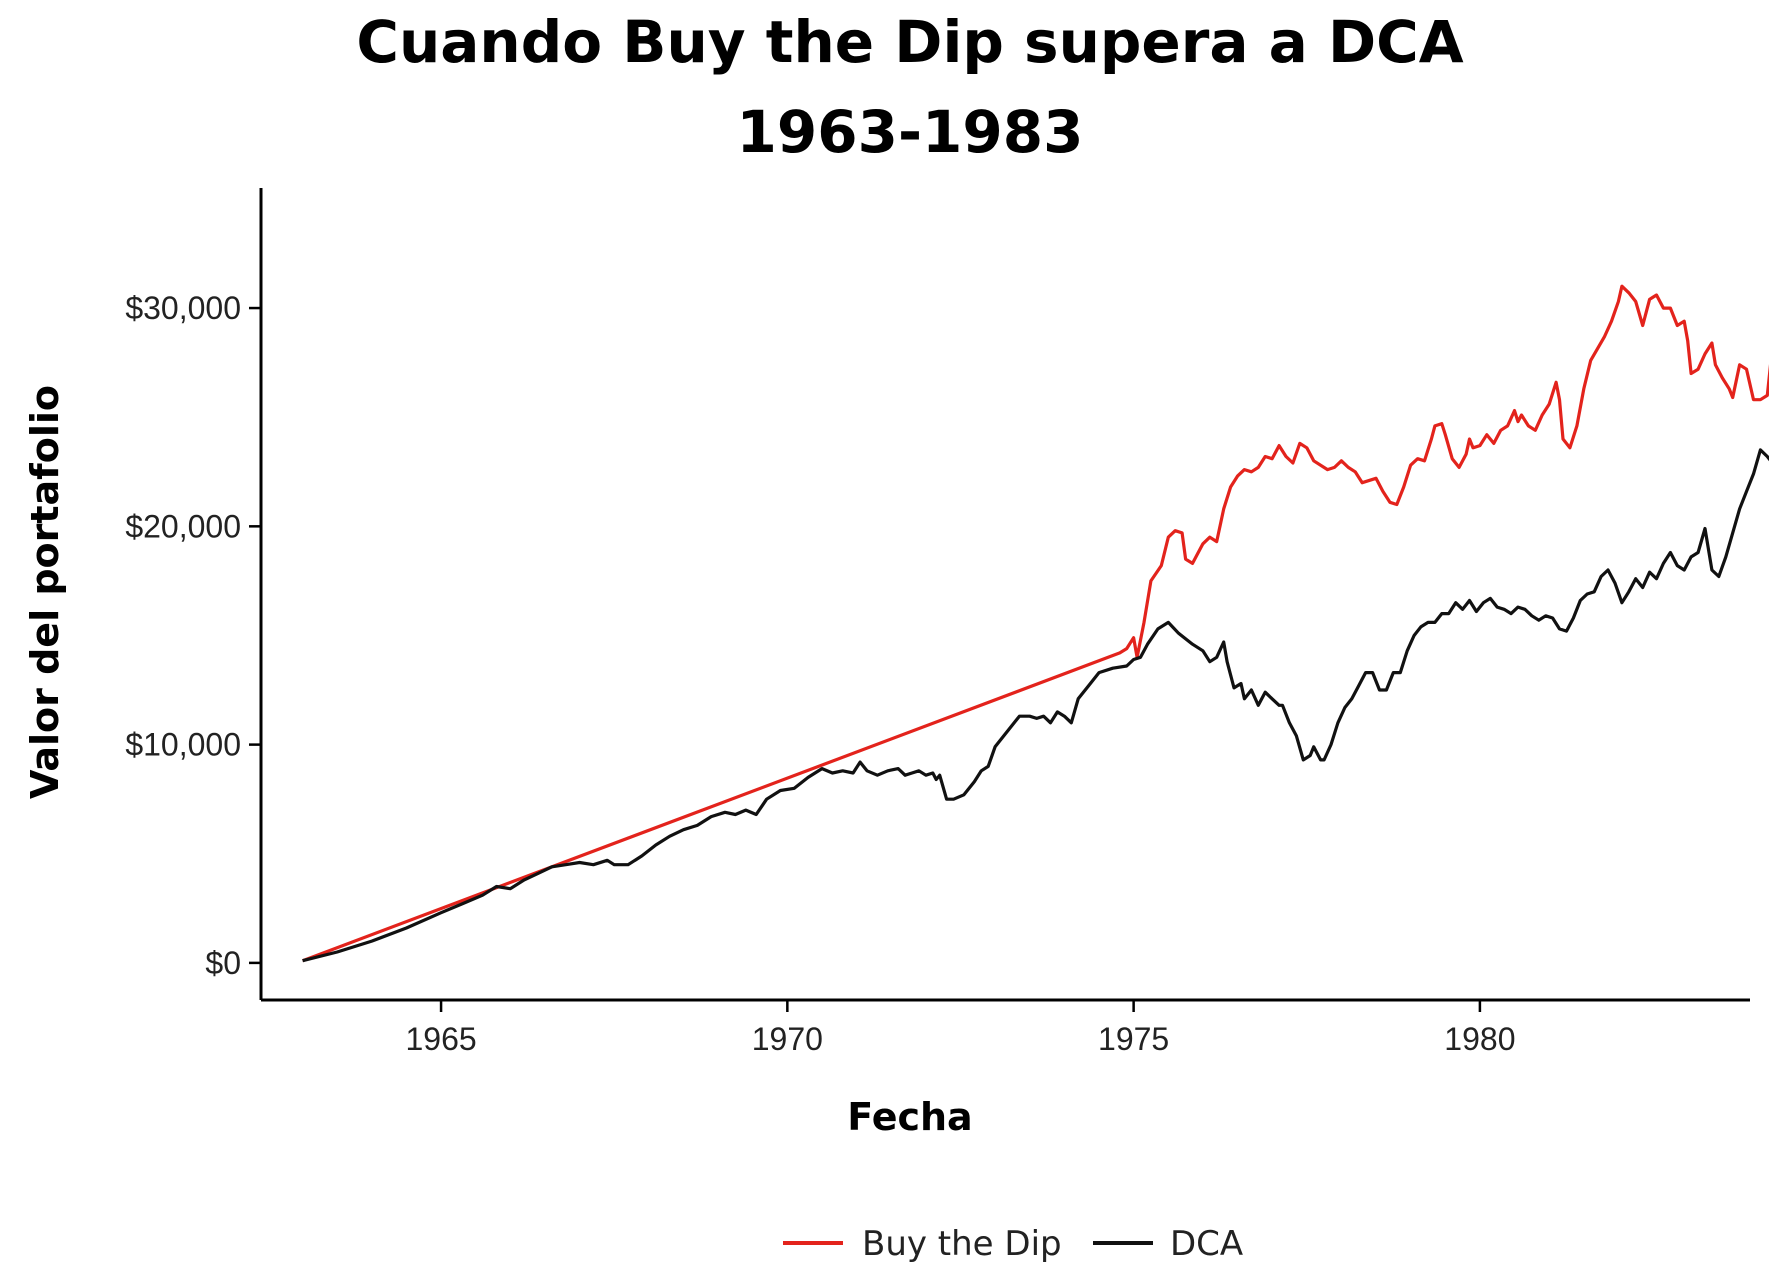 The image size is (1769, 1282). What do you see at coordinates (910, 132) in the screenshot?
I see `chart-title-line-2: 1963-1983` at bounding box center [910, 132].